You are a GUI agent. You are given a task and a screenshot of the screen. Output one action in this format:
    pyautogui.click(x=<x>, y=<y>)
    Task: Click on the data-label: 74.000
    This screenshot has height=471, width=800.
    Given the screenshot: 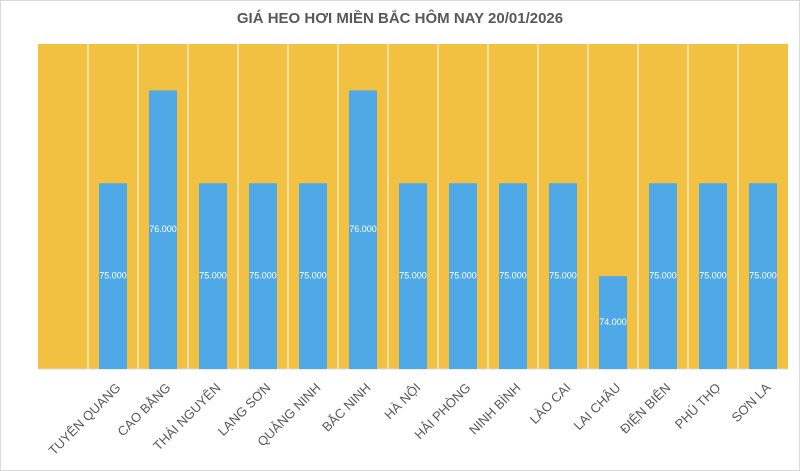 What is the action you would take?
    pyautogui.click(x=613, y=322)
    